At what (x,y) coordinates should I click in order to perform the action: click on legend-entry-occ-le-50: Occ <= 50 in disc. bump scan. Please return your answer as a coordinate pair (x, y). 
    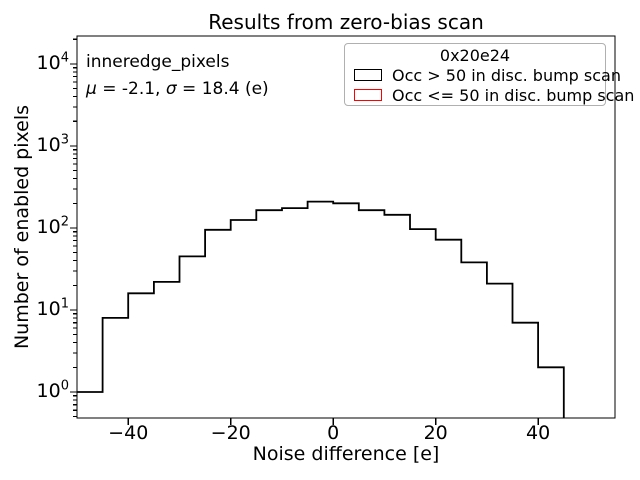
    Looking at the image, I should click on (493, 95).